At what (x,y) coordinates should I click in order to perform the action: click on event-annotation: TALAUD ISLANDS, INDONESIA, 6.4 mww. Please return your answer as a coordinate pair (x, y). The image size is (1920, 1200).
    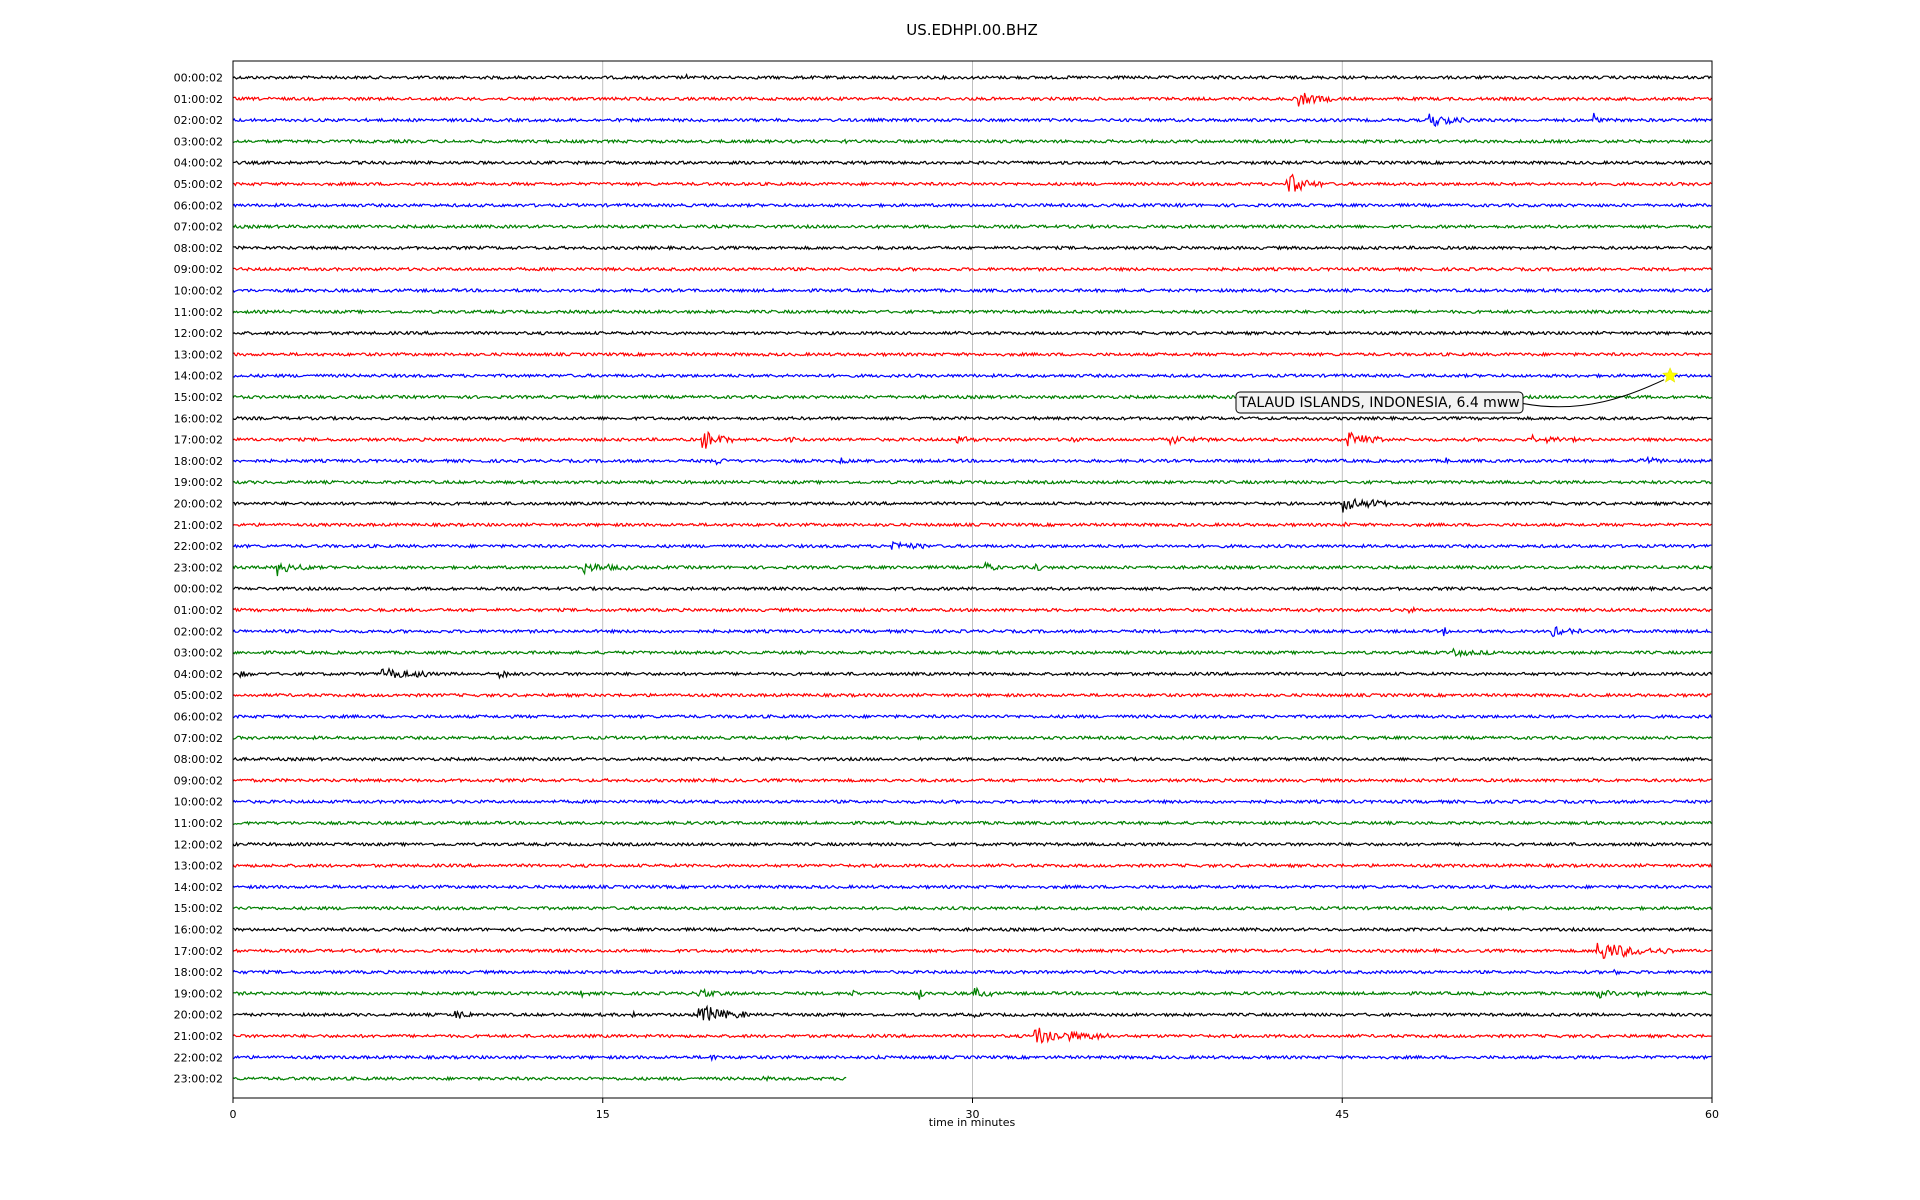
    Looking at the image, I should click on (1457, 390).